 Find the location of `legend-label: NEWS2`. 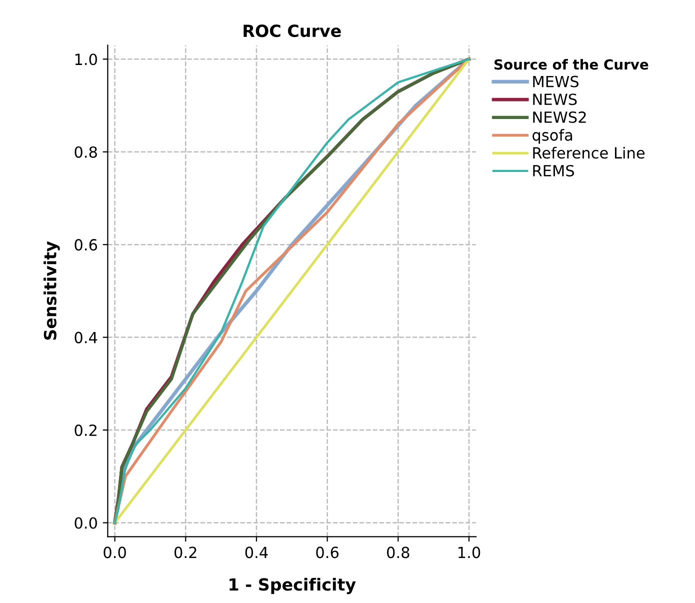

legend-label: NEWS2 is located at coordinates (559, 117).